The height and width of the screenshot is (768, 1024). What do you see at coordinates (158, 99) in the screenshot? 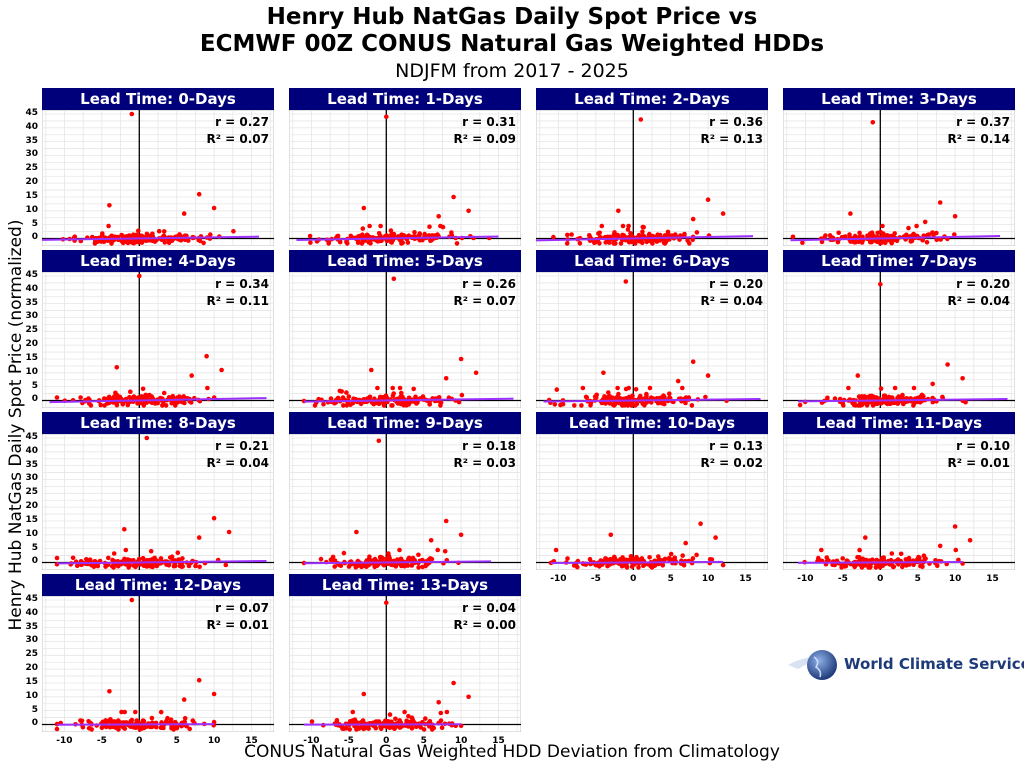
I see `panel-header: Lead Time: 0-Days` at bounding box center [158, 99].